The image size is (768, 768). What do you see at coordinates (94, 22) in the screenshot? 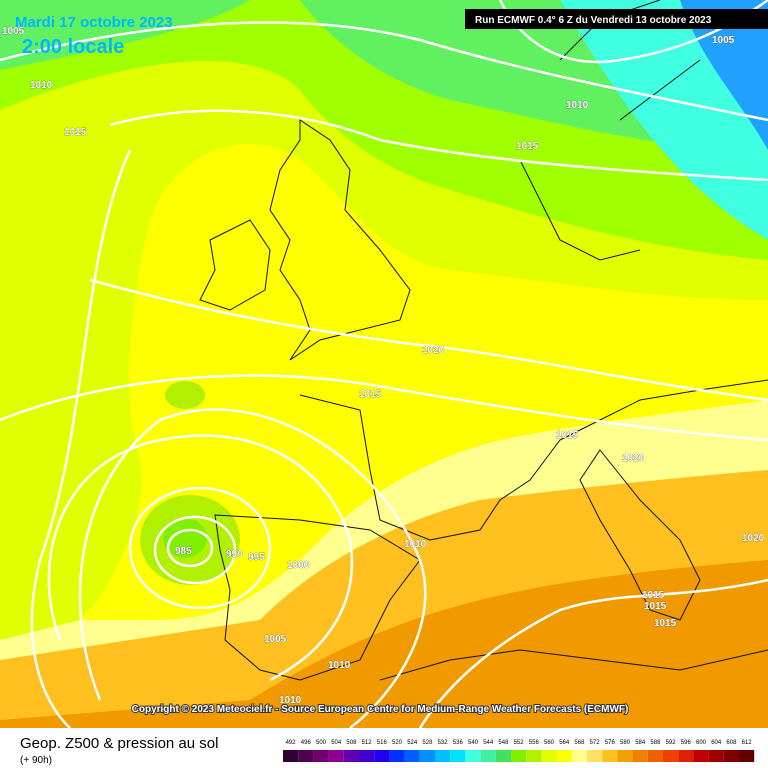
I see `forecast-date: Mardi 17 octobre 2023` at bounding box center [94, 22].